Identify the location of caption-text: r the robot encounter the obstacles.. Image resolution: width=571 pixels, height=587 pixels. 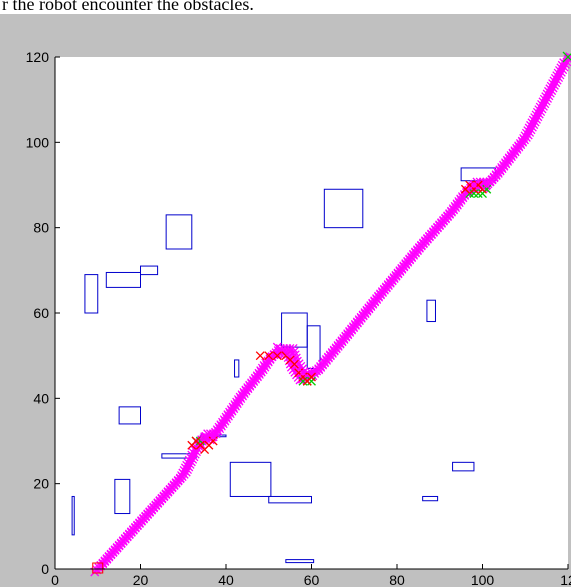
(128, 5).